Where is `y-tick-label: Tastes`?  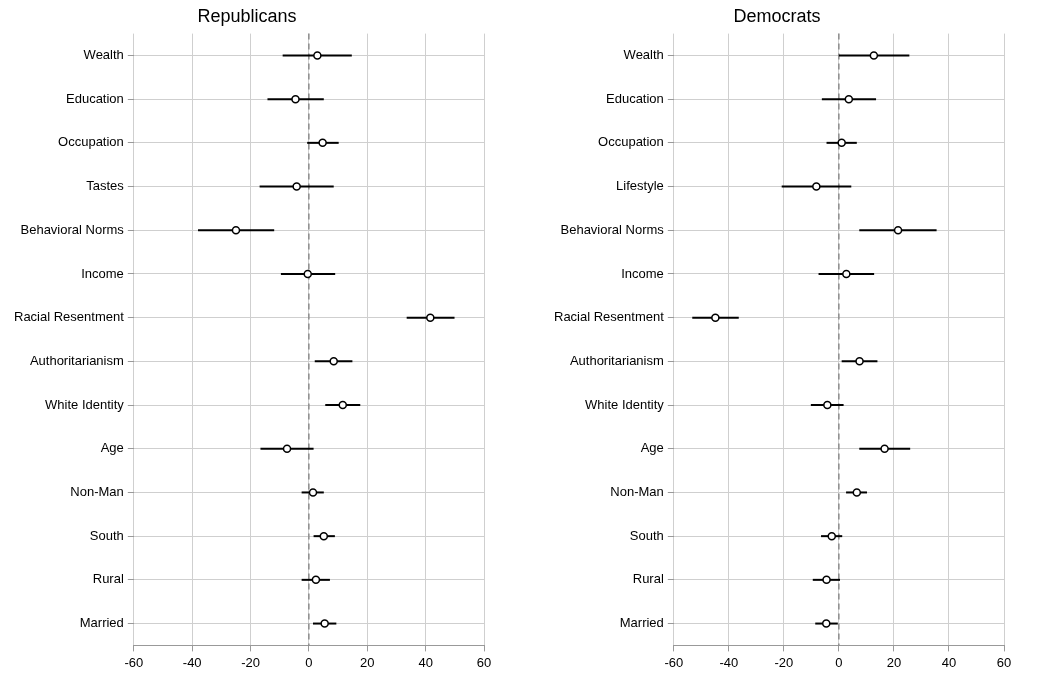 y-tick-label: Tastes is located at coordinates (105, 186).